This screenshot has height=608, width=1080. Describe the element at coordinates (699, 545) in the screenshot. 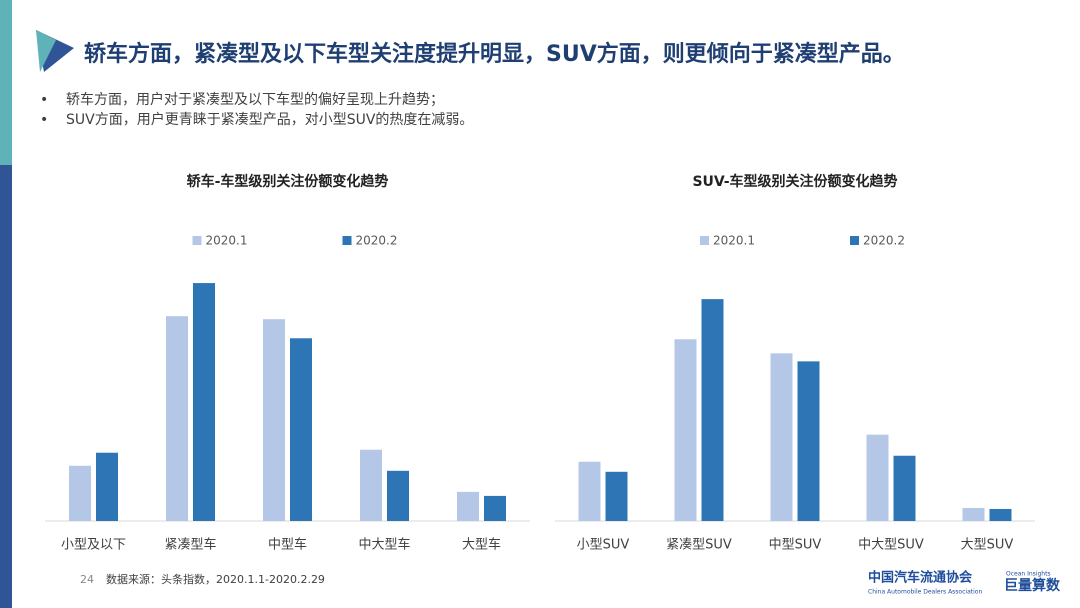

I see `x-tick-label: 紧凑型SUV` at that location.